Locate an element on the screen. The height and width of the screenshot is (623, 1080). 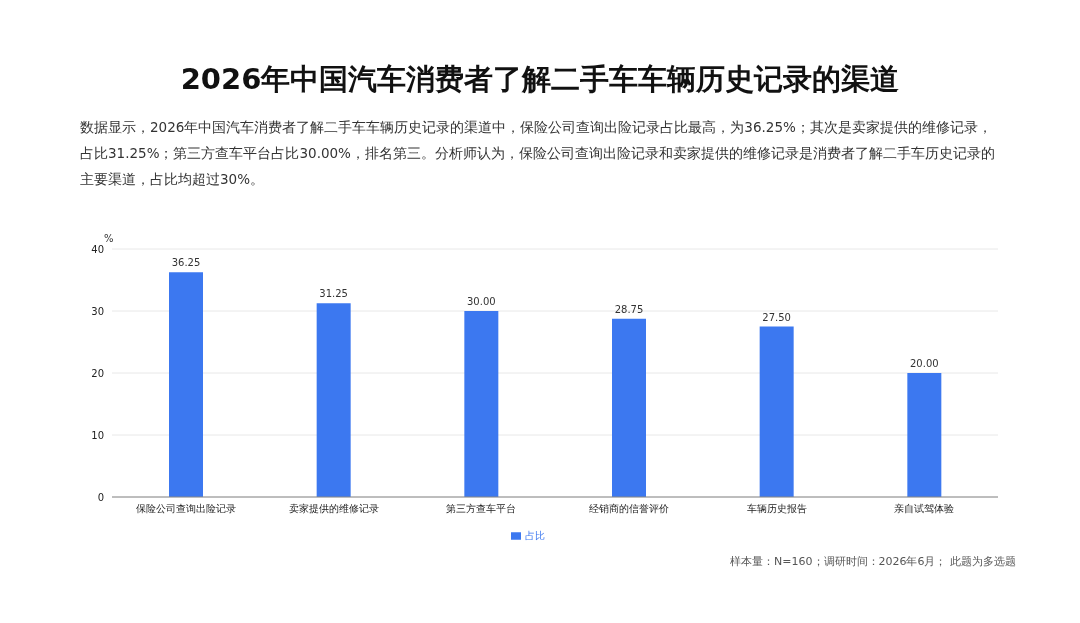
x-tick-label: 卖家提供的维修记录 is located at coordinates (333, 509).